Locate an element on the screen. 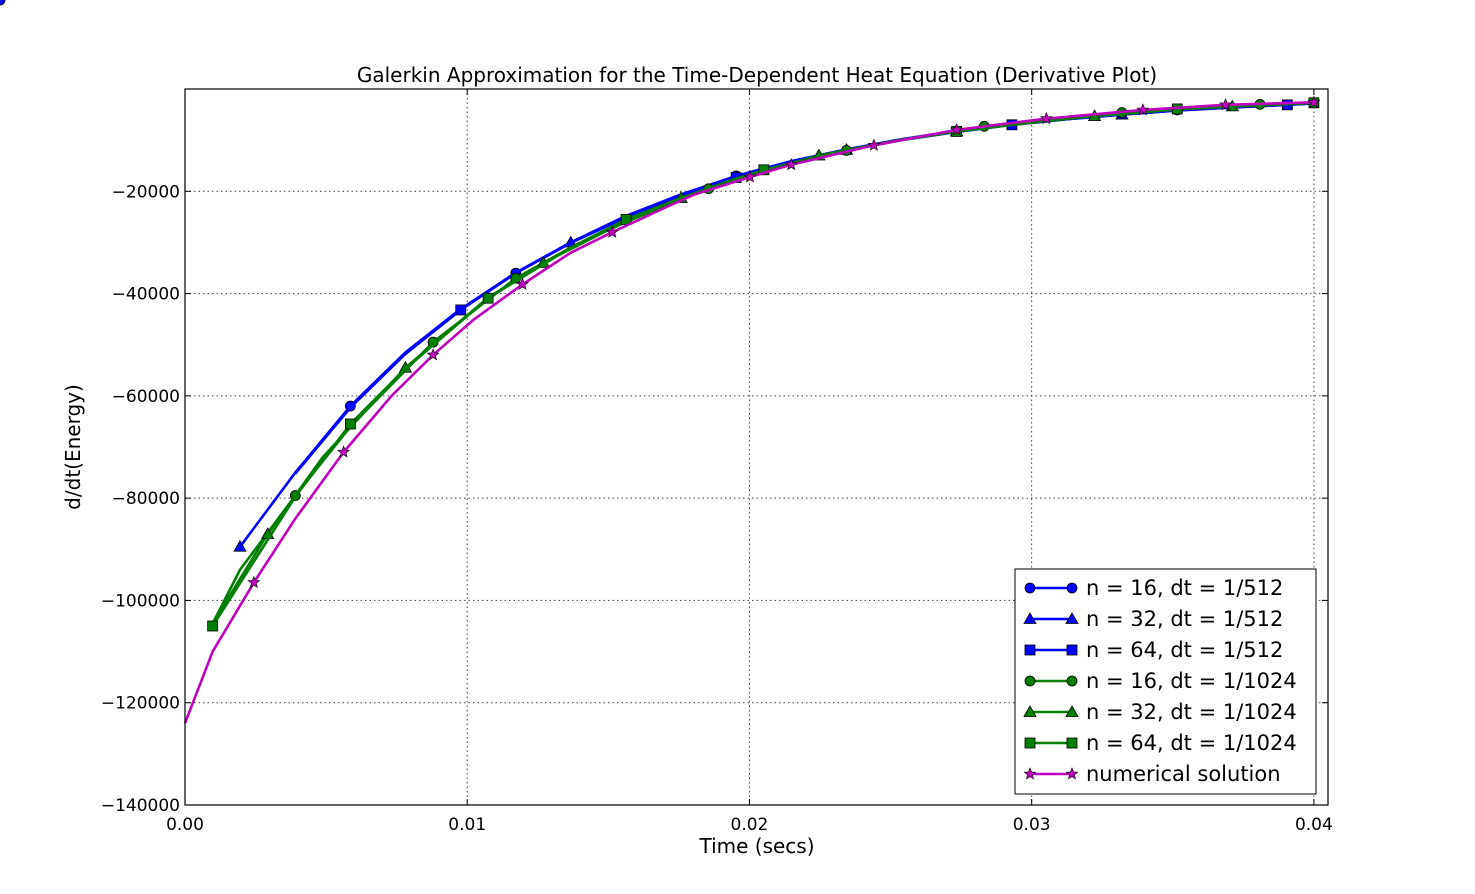 The image size is (1475, 894). y-axis-label: d/dt(Energy) is located at coordinates (73, 447).